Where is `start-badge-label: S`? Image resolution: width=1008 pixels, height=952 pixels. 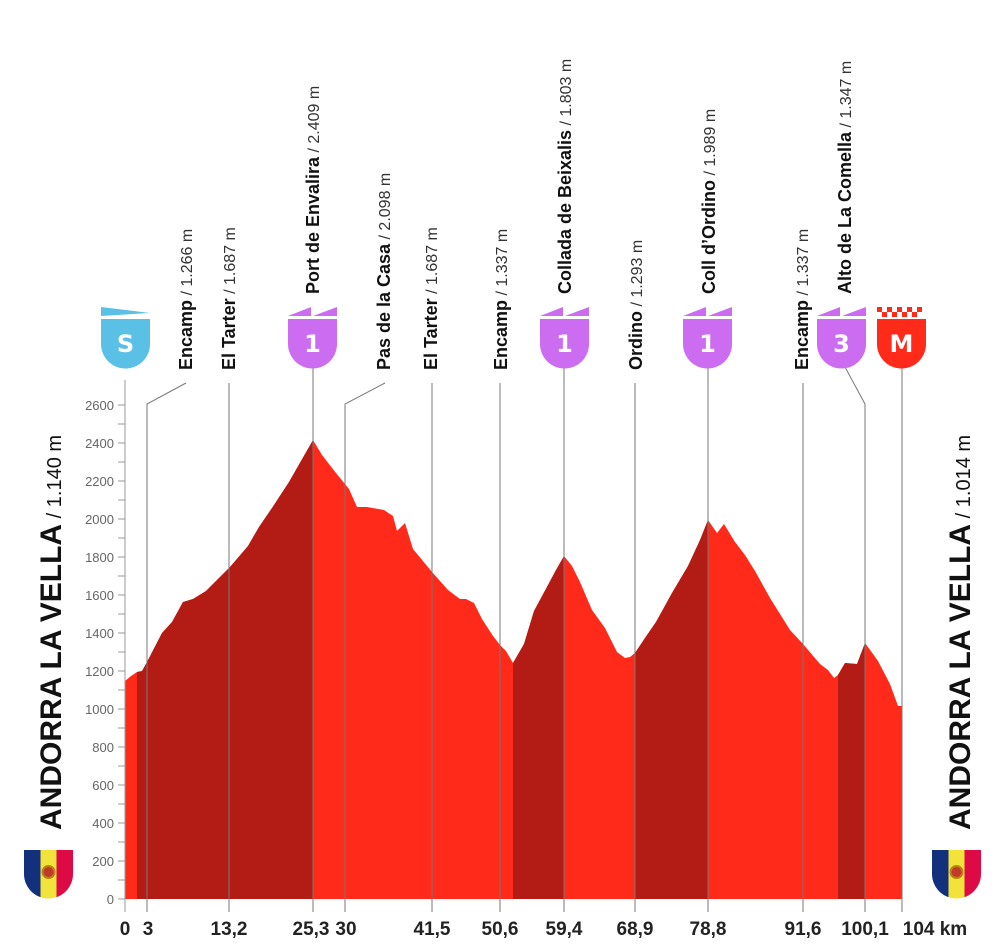
start-badge-label: S is located at coordinates (125, 344).